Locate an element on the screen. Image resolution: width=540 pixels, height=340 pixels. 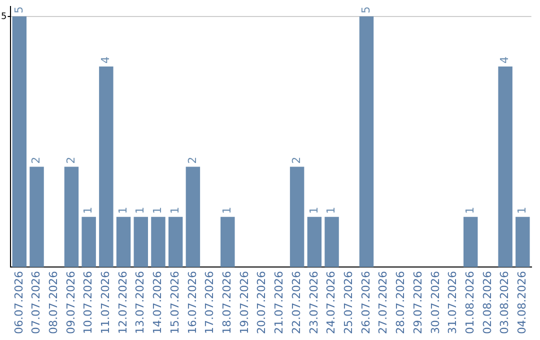
x-tick-label: 25.07.2026 is located at coordinates (348, 302).